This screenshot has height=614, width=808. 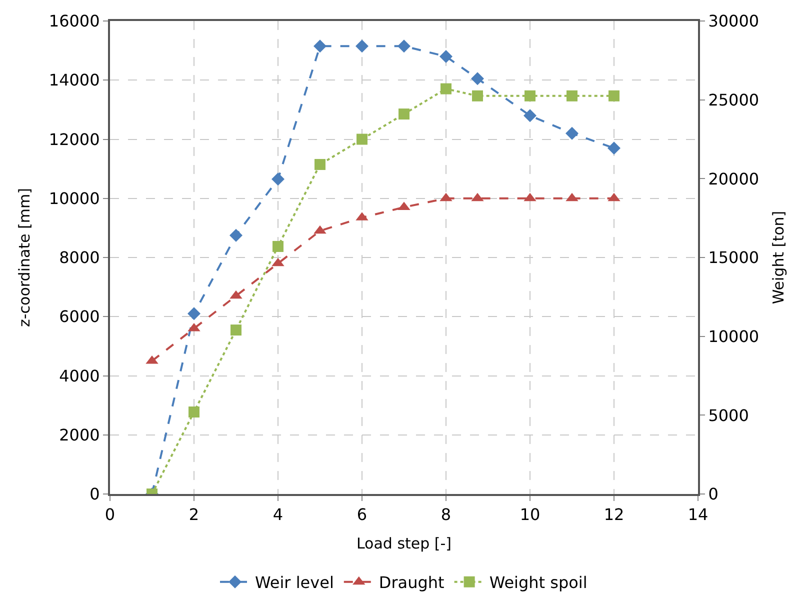 I want to click on y-tick-label: 4000, so click(x=79, y=376).